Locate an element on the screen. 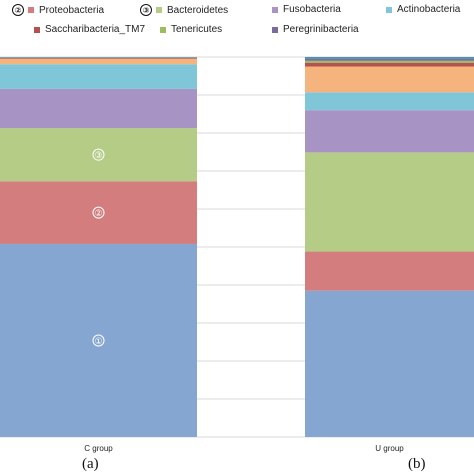 This screenshot has height=474, width=474. legend-item: Fusobacteria is located at coordinates (306, 9).